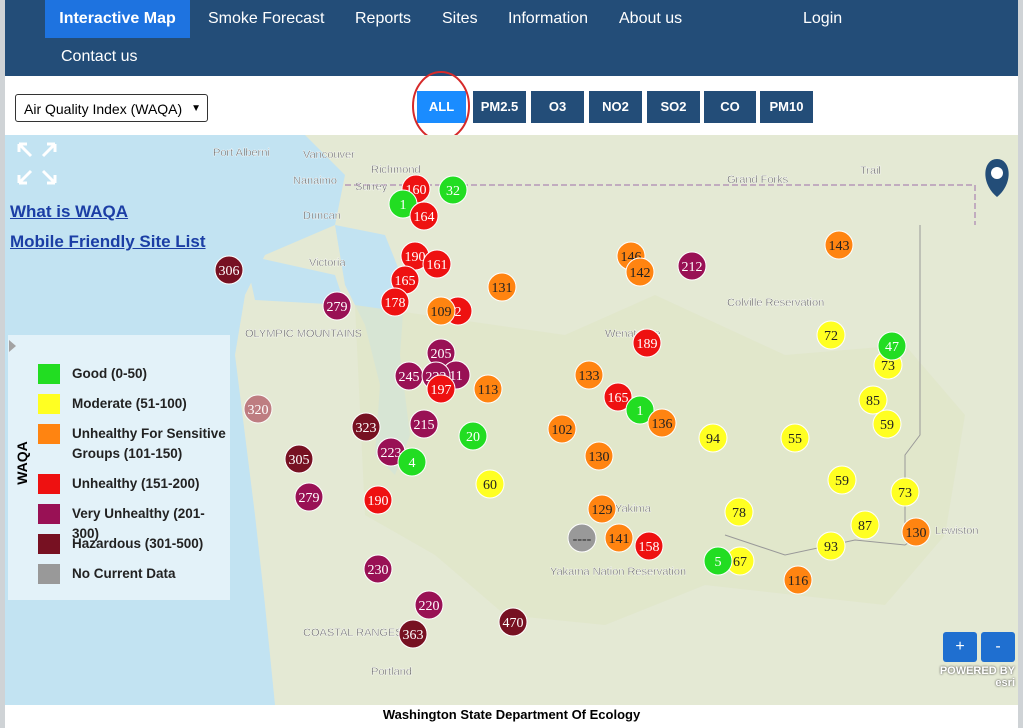 The image size is (1023, 728). What do you see at coordinates (455, 376) in the screenshot?
I see `site-value: 11` at bounding box center [455, 376].